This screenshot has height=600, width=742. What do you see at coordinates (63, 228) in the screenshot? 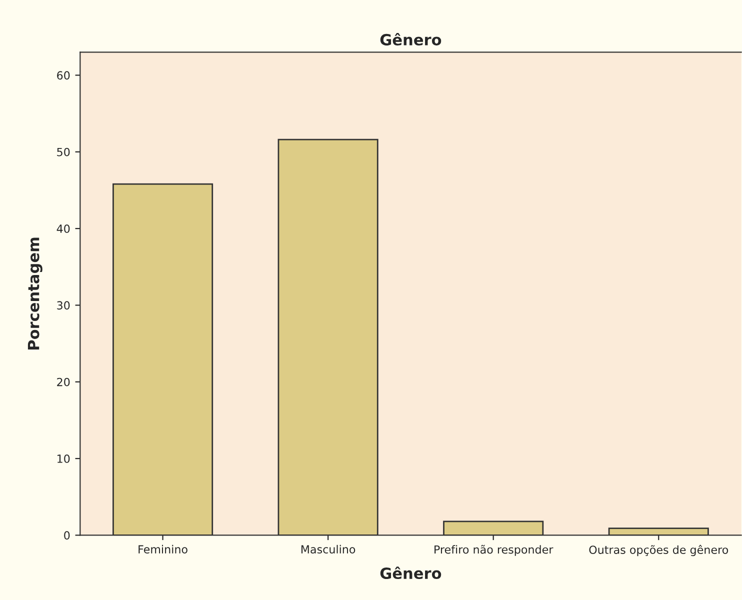
I see `y-tick-label: 40` at bounding box center [63, 228].